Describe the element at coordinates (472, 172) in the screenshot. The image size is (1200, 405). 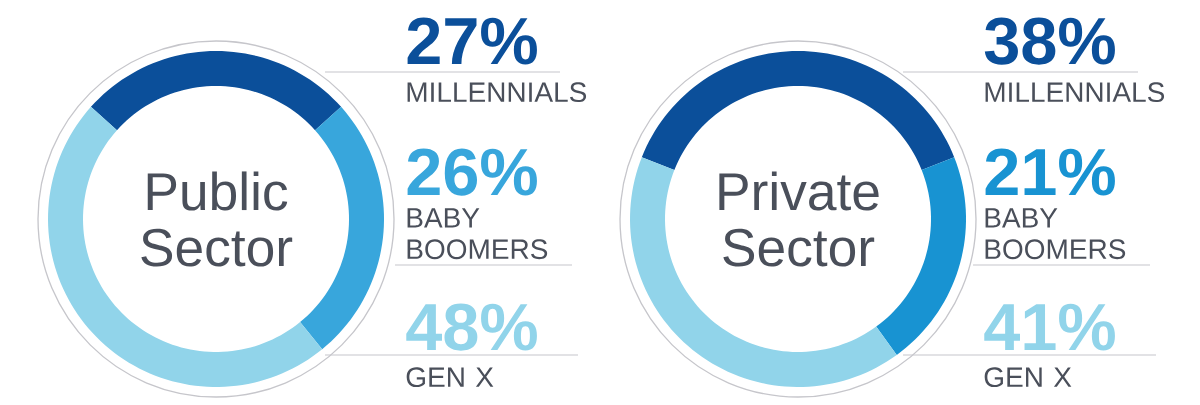
I see `data-label: 26%` at that location.